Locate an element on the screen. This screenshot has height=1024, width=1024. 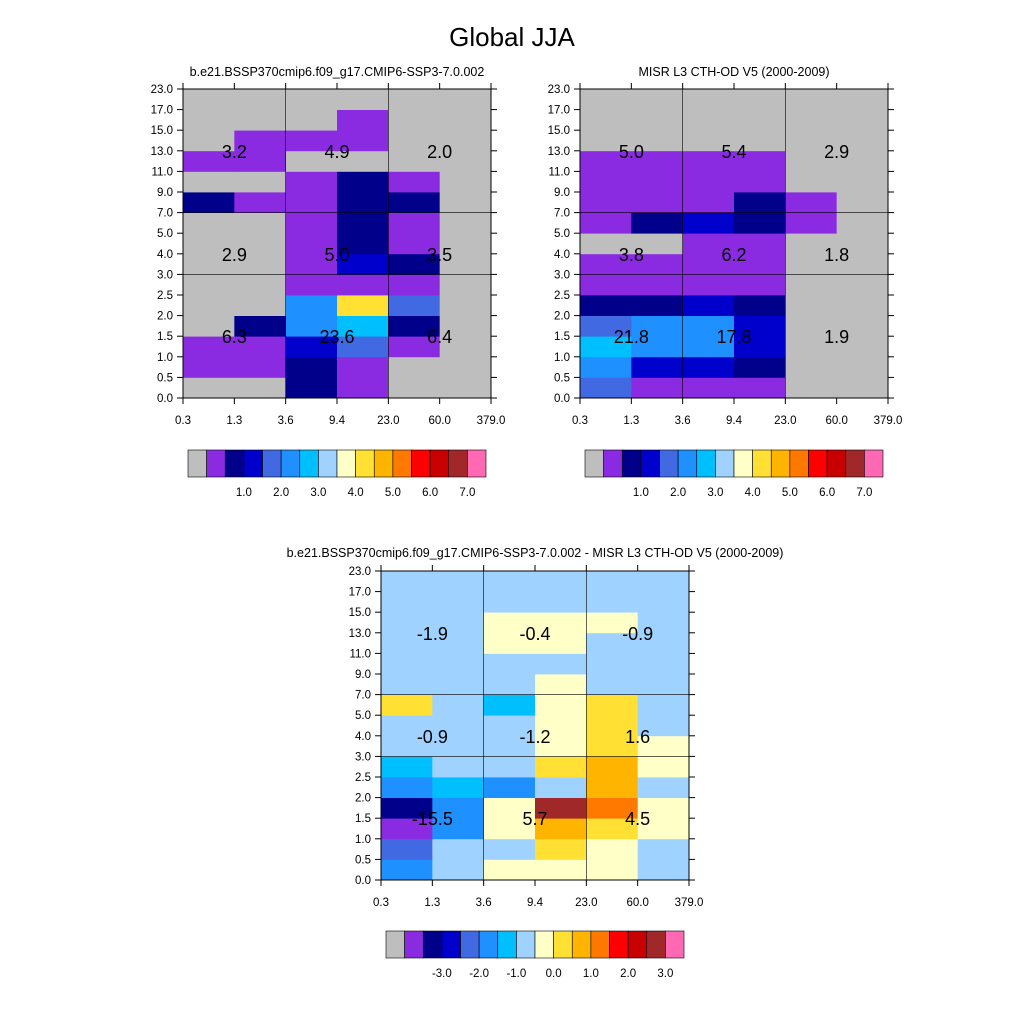
y-tick-label: 1.0 is located at coordinates (363, 840).